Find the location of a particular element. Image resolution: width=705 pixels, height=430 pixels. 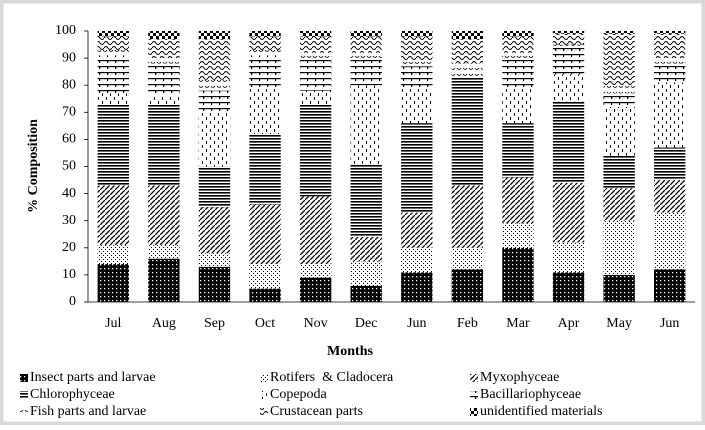

y-tick-label: 40 is located at coordinates (69, 193).